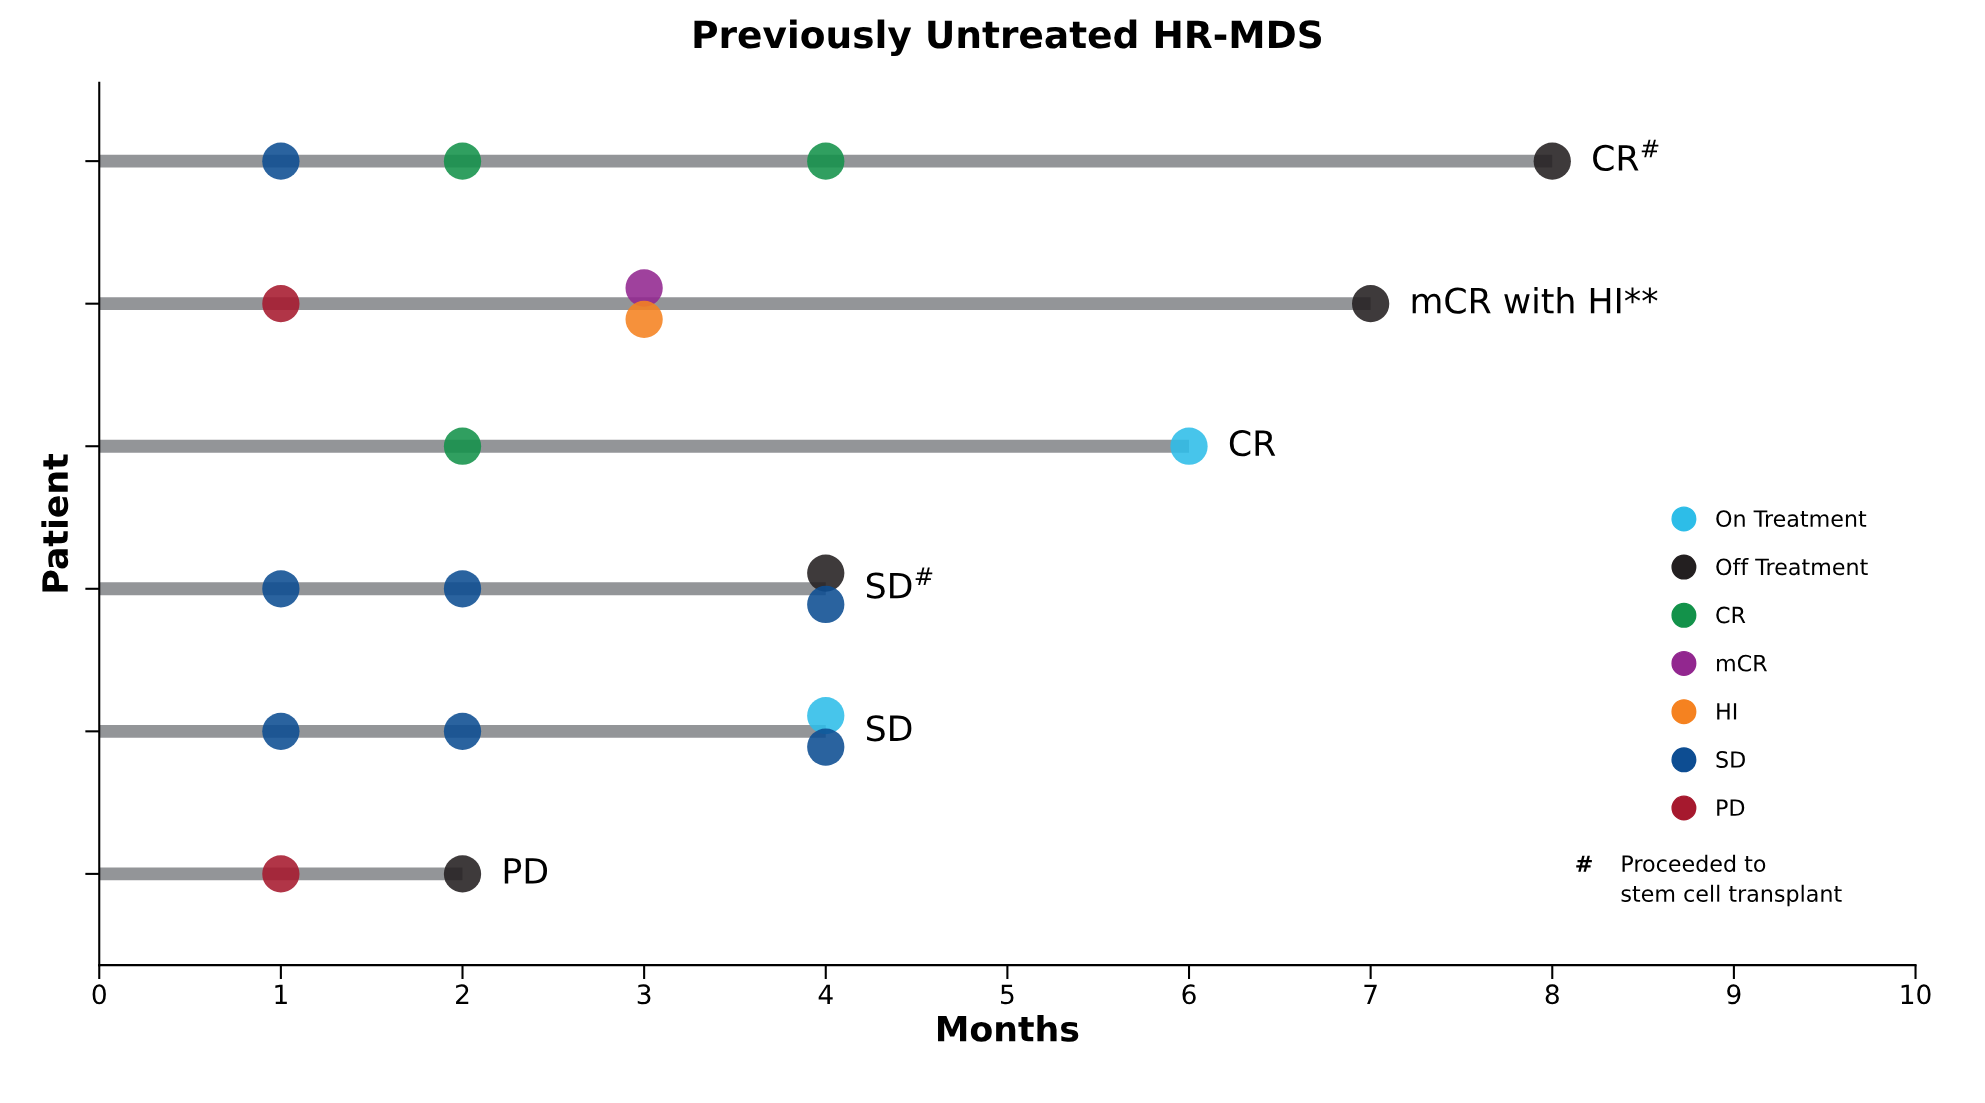 This screenshot has height=1103, width=1985. Describe the element at coordinates (99, 994) in the screenshot. I see `x-tick-label: 0` at that location.